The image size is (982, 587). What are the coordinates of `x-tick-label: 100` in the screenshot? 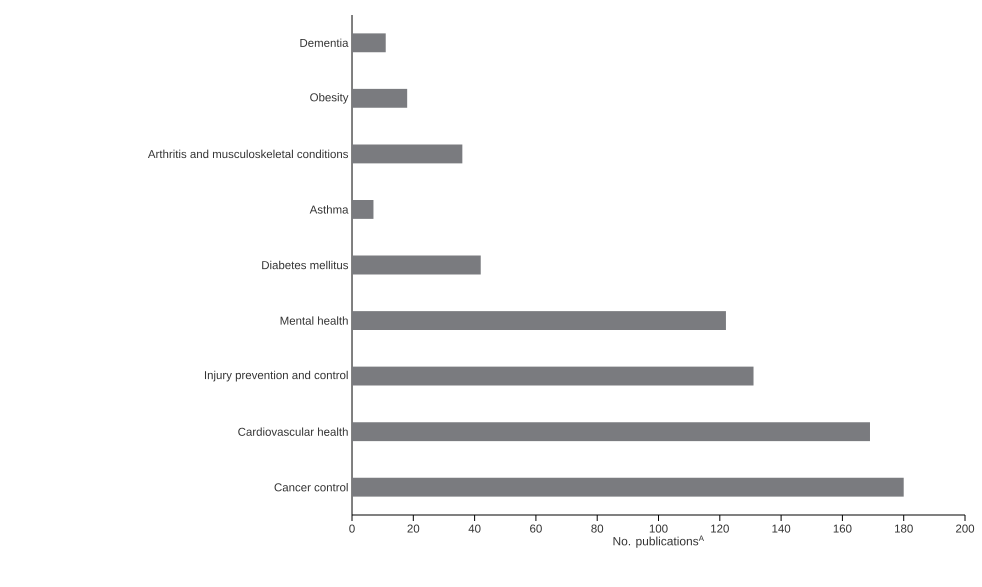 It's located at (659, 528).